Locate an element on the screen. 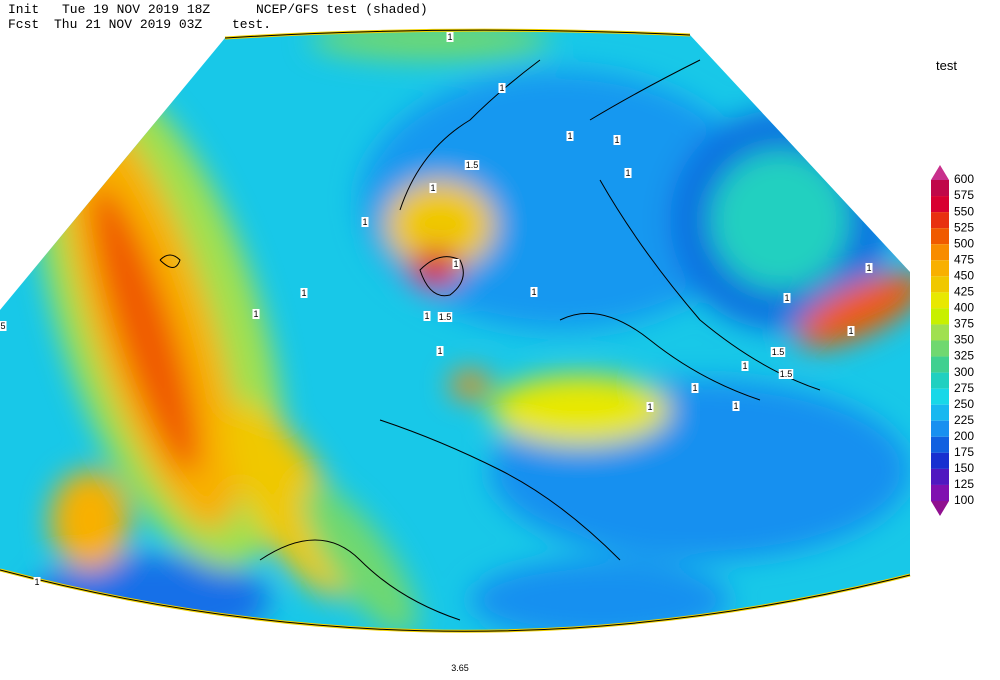 The height and width of the screenshot is (680, 1000). colorbar-label: 100 is located at coordinates (964, 500).